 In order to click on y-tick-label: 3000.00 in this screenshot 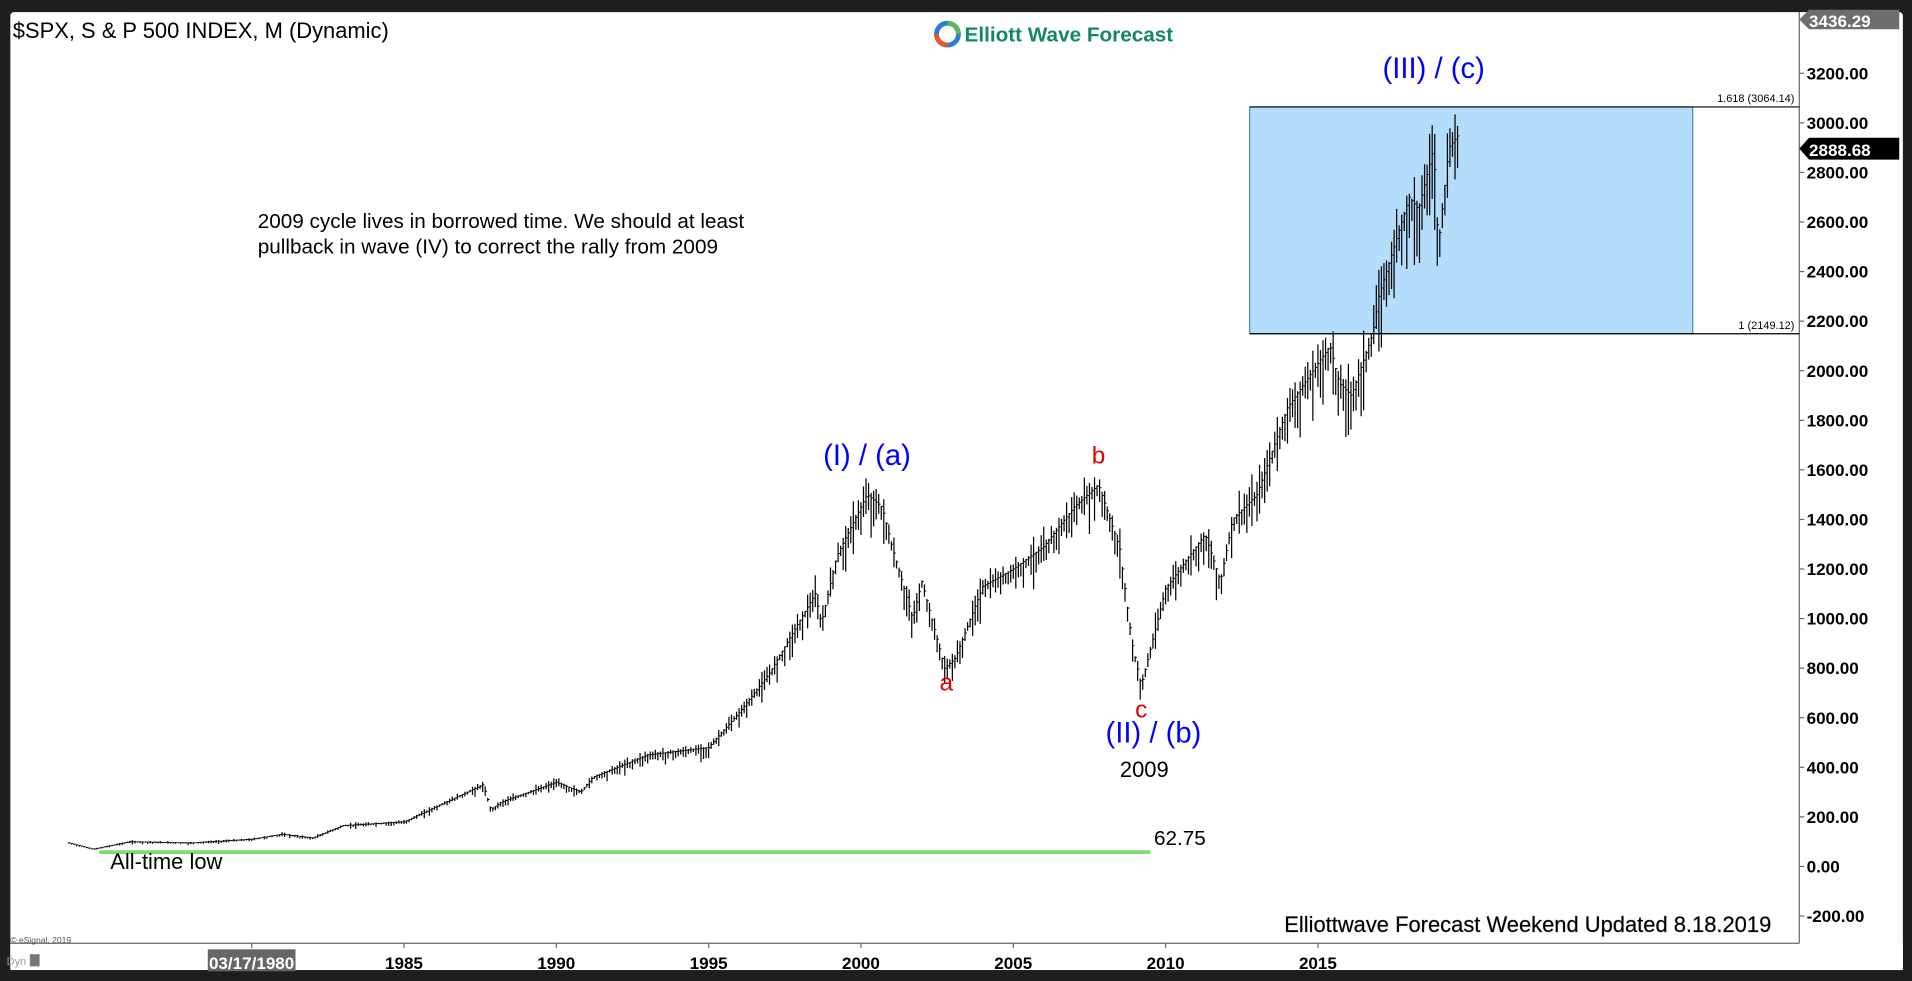, I will do `click(1838, 123)`.